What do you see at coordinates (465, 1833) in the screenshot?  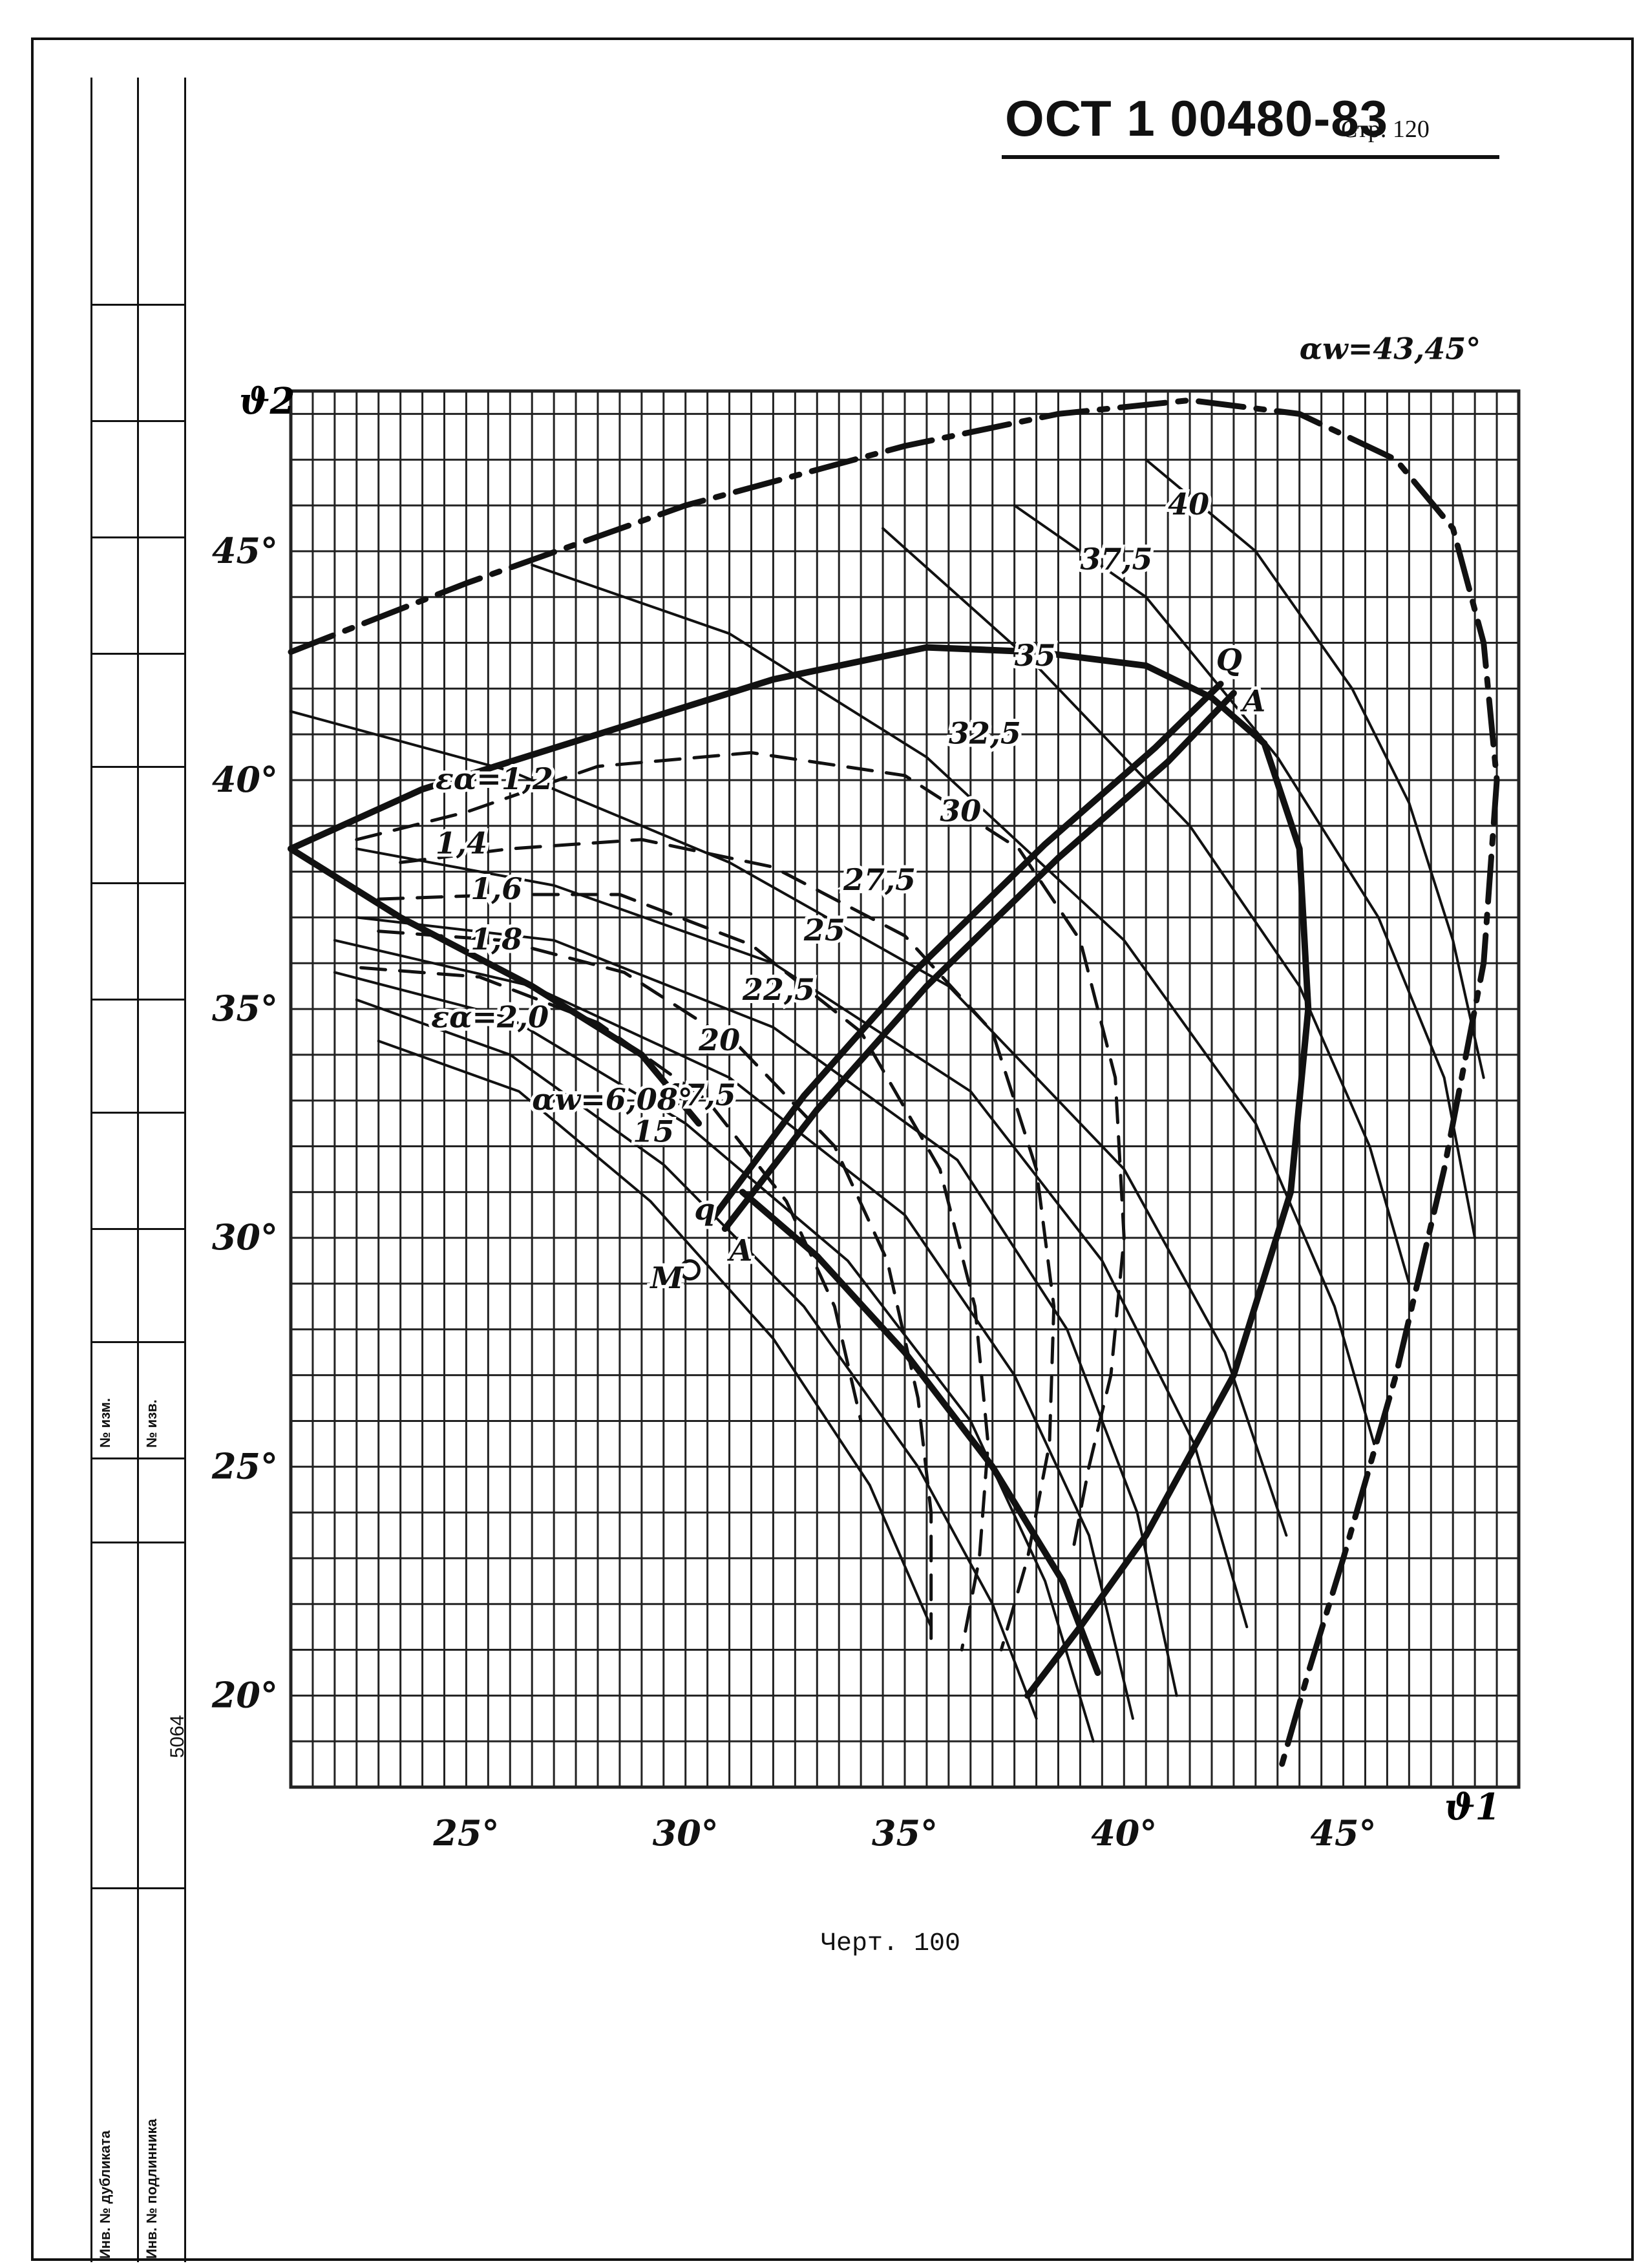 I see `x-tick-label: 25°` at bounding box center [465, 1833].